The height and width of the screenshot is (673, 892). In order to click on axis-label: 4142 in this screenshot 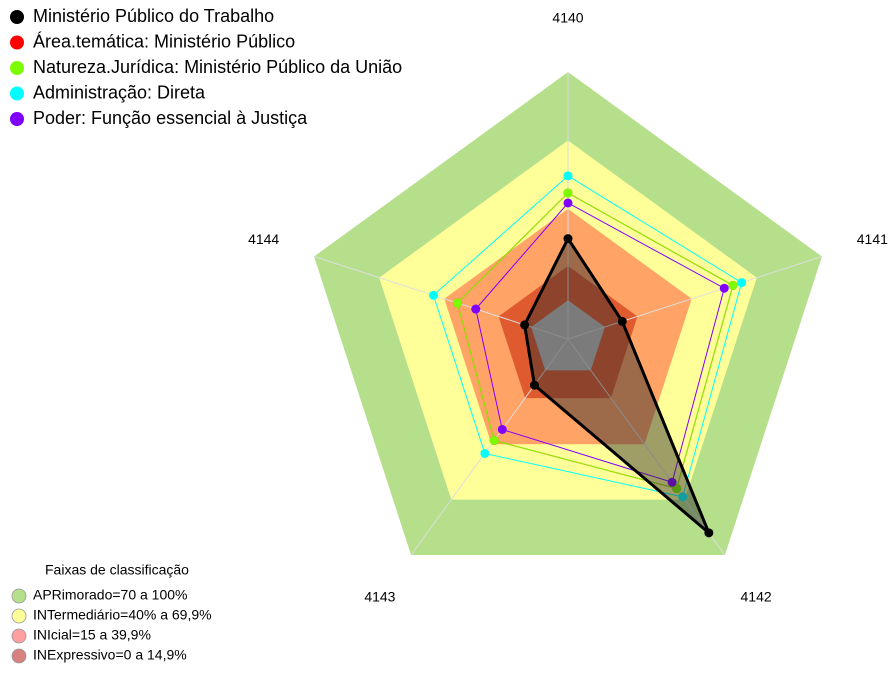, I will do `click(756, 597)`.